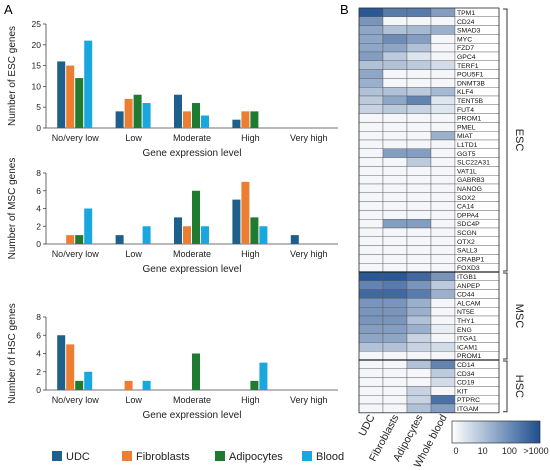 The height and width of the screenshot is (470, 550). I want to click on colorbar-tick-label: 10, so click(483, 451).